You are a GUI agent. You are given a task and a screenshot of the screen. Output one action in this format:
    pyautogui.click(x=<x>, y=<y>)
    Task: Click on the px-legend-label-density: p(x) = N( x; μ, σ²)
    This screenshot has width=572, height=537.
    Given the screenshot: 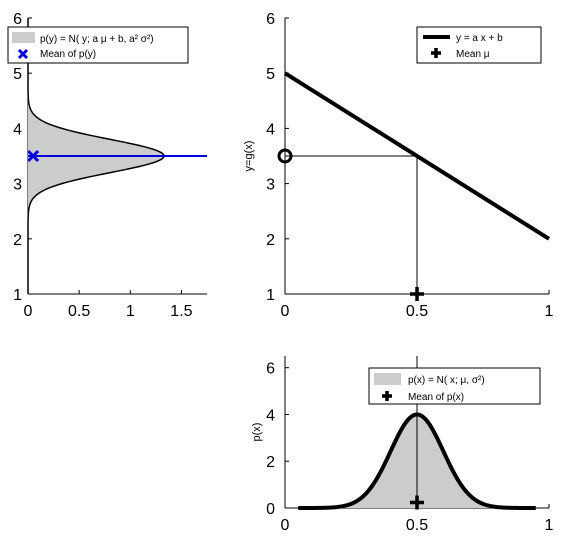 What is the action you would take?
    pyautogui.click(x=446, y=380)
    